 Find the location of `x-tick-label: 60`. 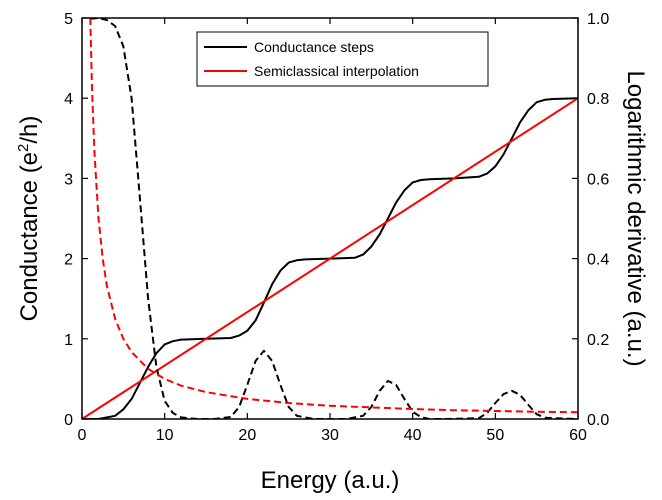

x-tick-label: 60 is located at coordinates (578, 435).